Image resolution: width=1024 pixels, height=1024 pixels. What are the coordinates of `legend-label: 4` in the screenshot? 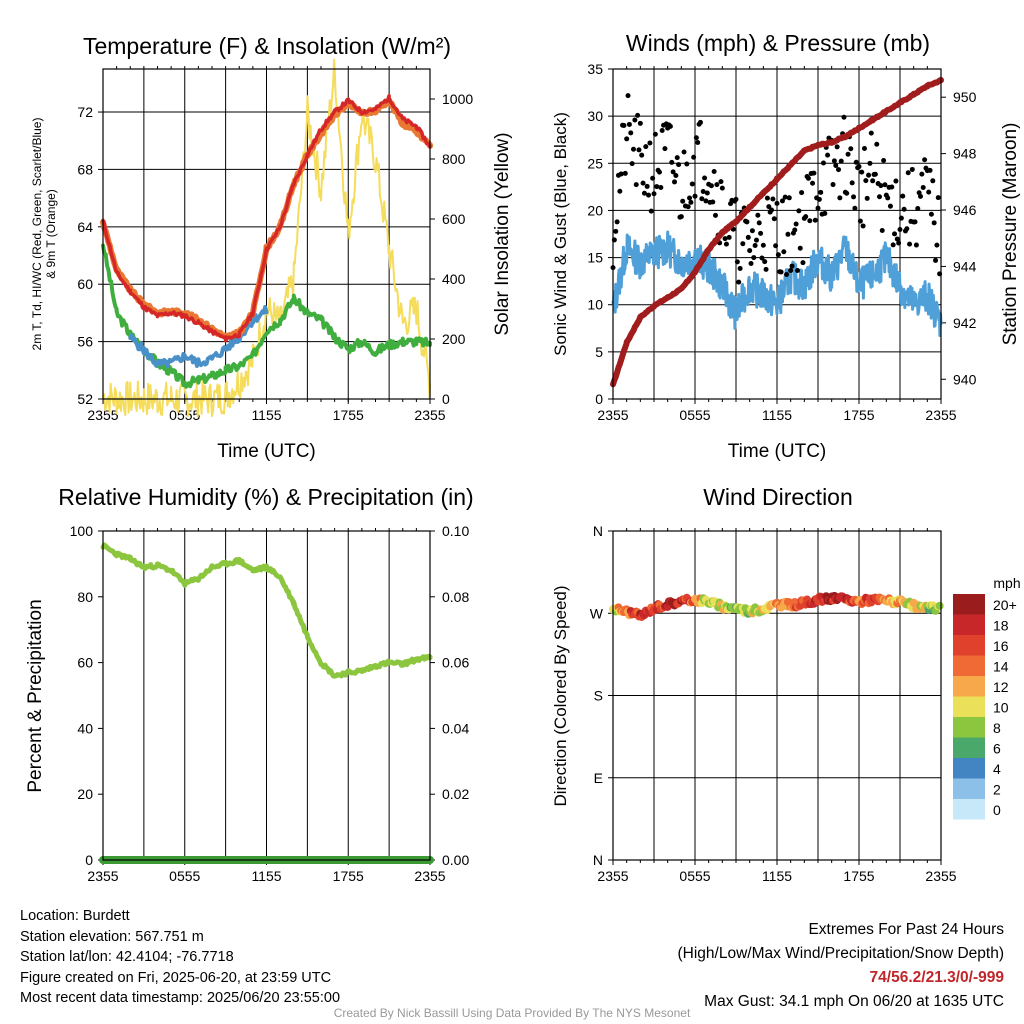 It's located at (997, 769).